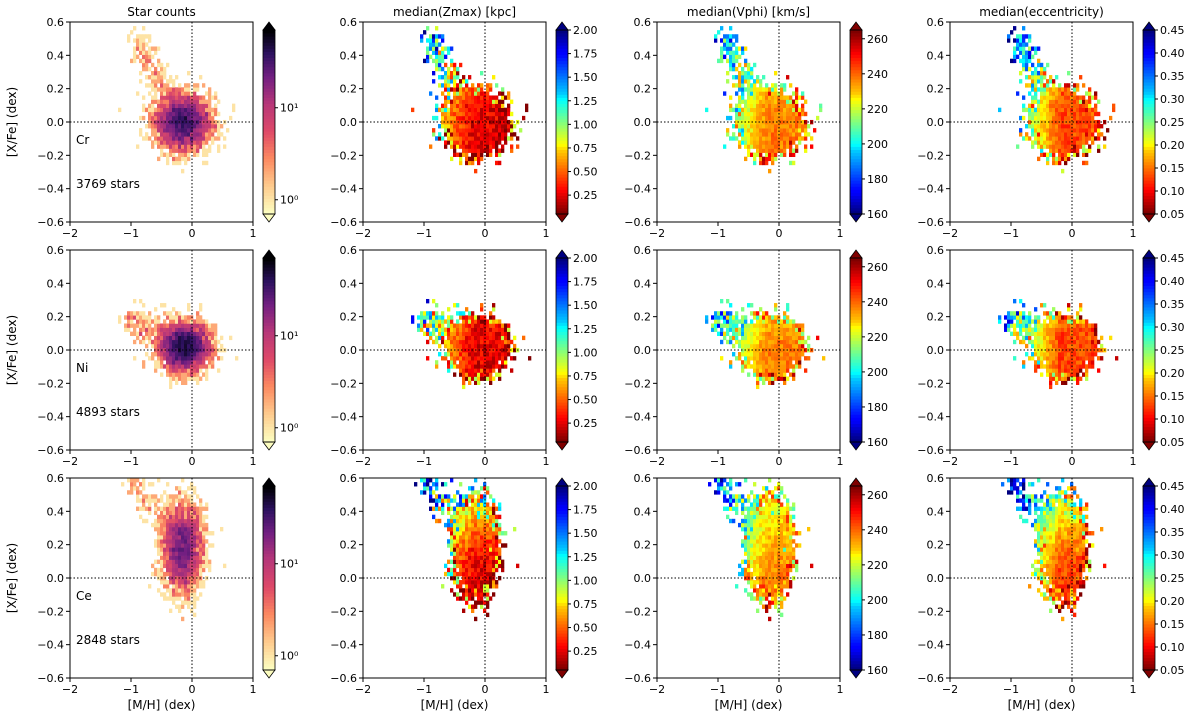  I want to click on y-tick-label: −0.4, so click(50, 189).